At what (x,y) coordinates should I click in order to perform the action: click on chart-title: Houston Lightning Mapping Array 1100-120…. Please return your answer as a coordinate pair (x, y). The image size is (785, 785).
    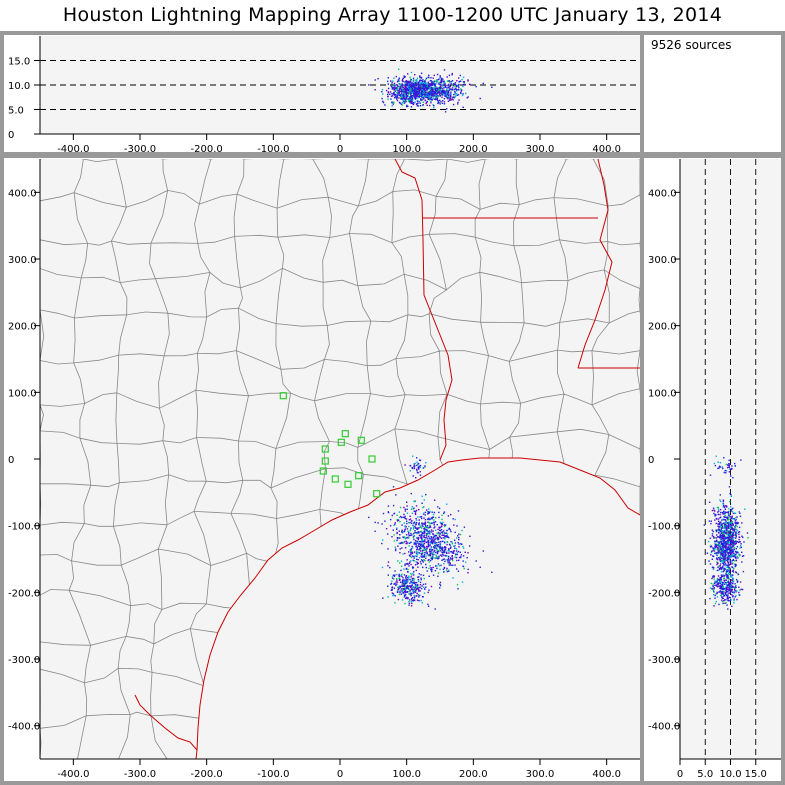
    Looking at the image, I should click on (392, 15).